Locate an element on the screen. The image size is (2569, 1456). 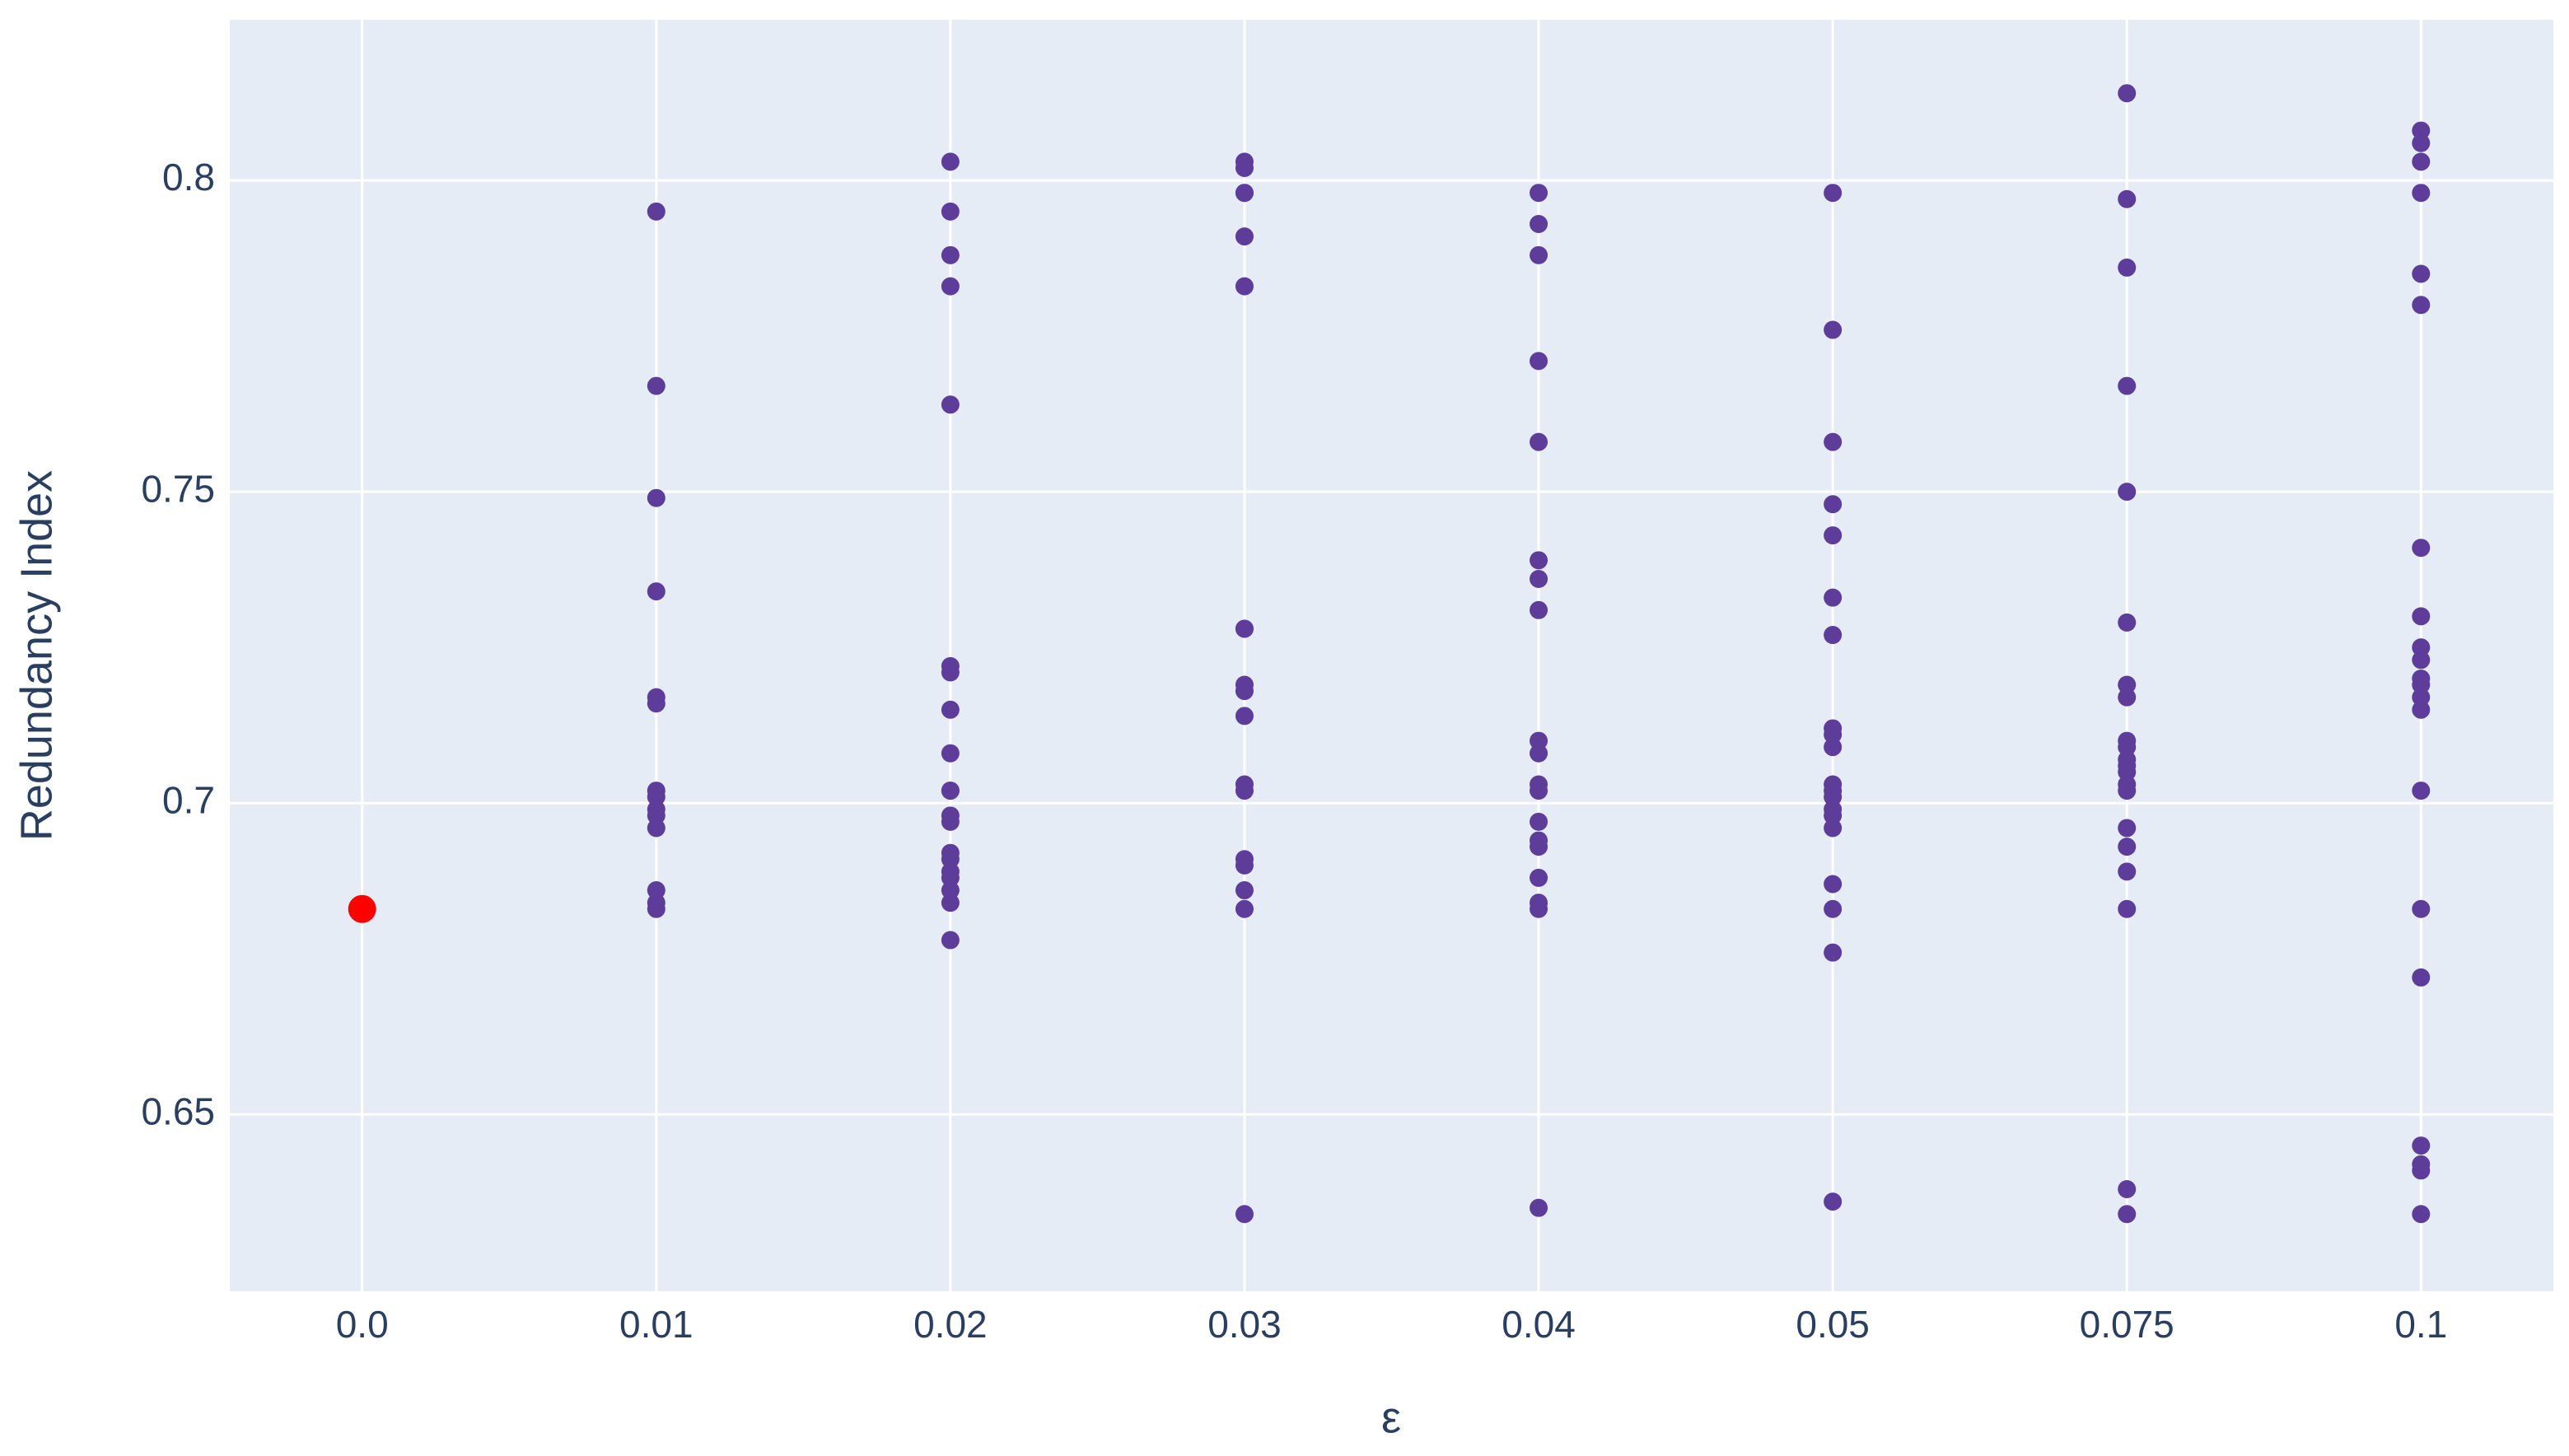
x-axis-title: ε is located at coordinates (1391, 1417).